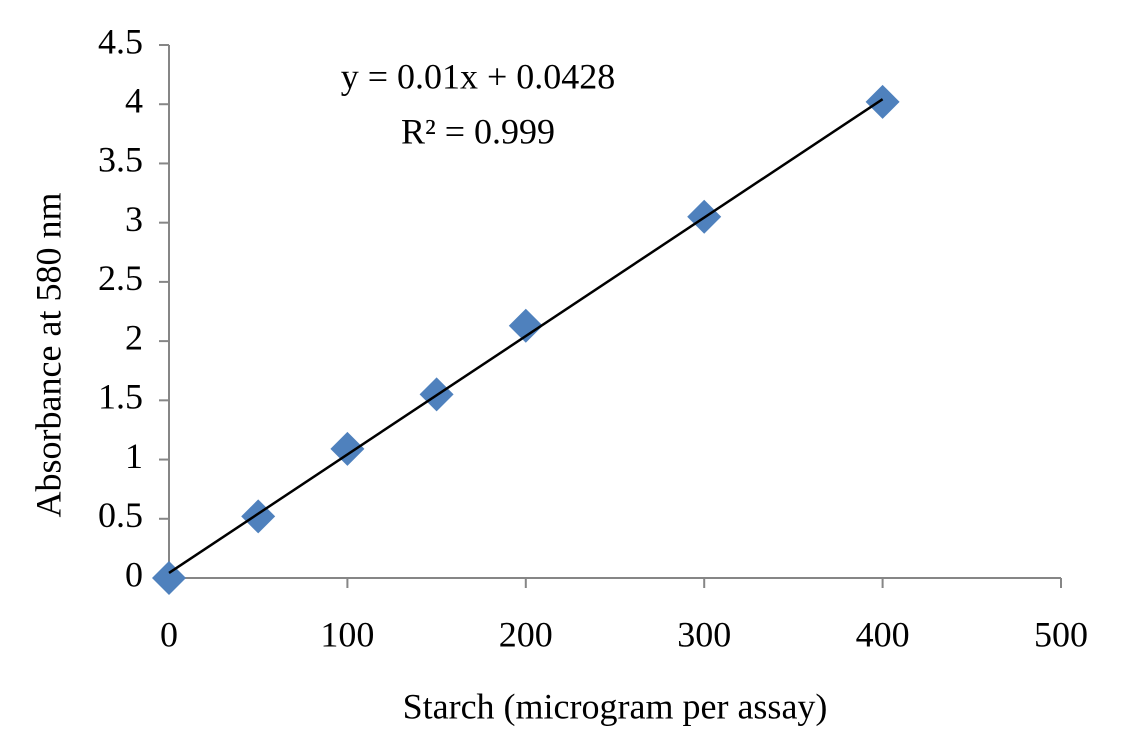 Image resolution: width=1121 pixels, height=747 pixels. Describe the element at coordinates (120, 397) in the screenshot. I see `y-tick-label: 1.5` at that location.